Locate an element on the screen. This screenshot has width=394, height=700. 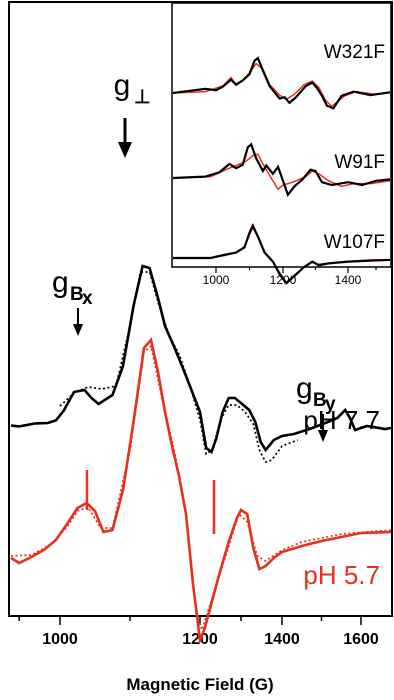
inset-trace-w107f-black is located at coordinates (282, 253).